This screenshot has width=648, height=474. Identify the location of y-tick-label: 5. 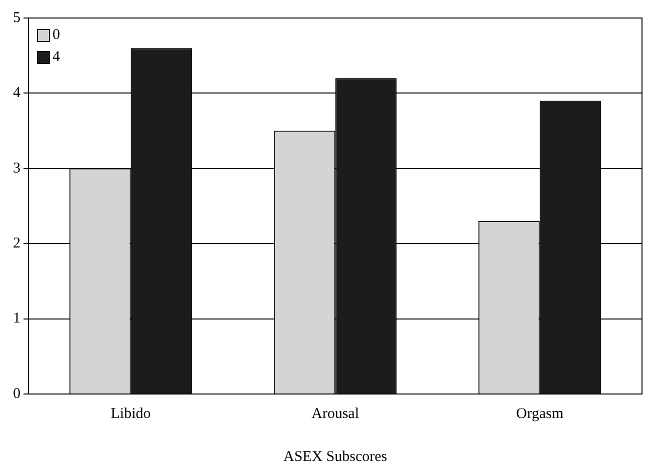
(16, 18).